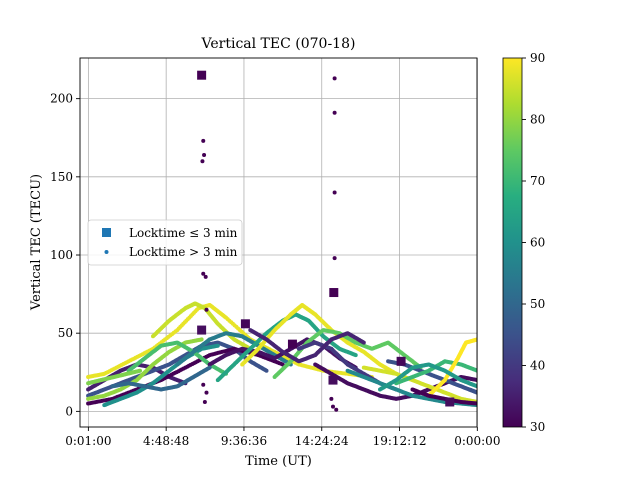  What do you see at coordinates (537, 120) in the screenshot?
I see `colorbar-tick-label: 80` at bounding box center [537, 120].